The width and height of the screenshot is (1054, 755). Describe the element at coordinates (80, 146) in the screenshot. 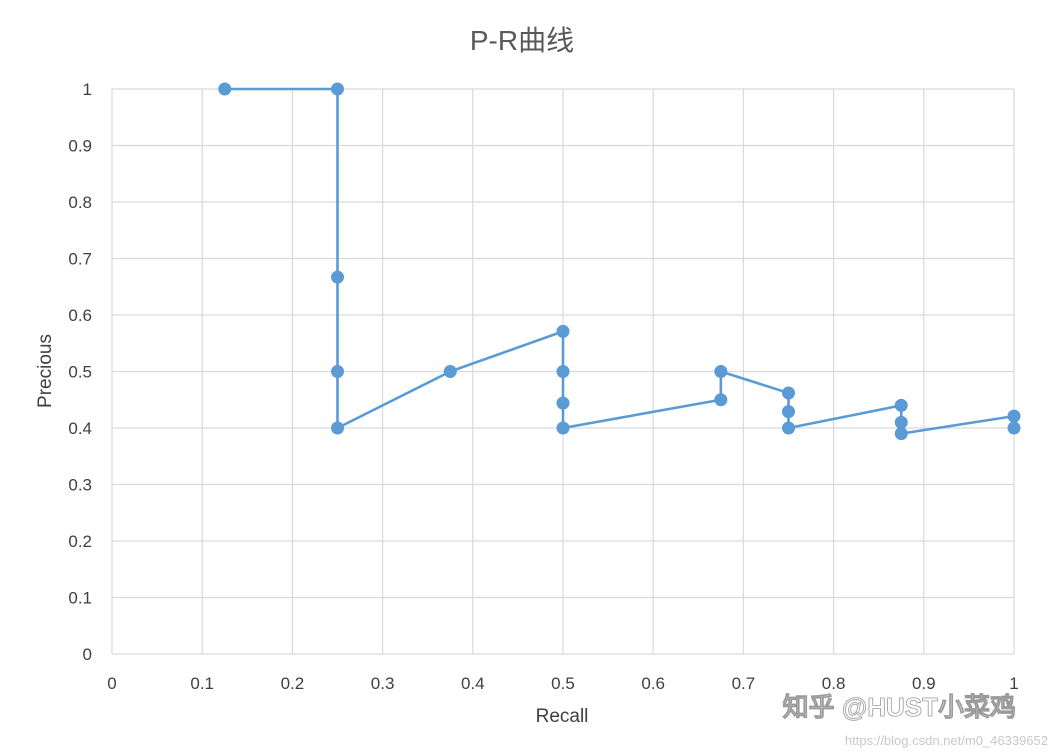

I see `y-tick-label: 0.9` at that location.